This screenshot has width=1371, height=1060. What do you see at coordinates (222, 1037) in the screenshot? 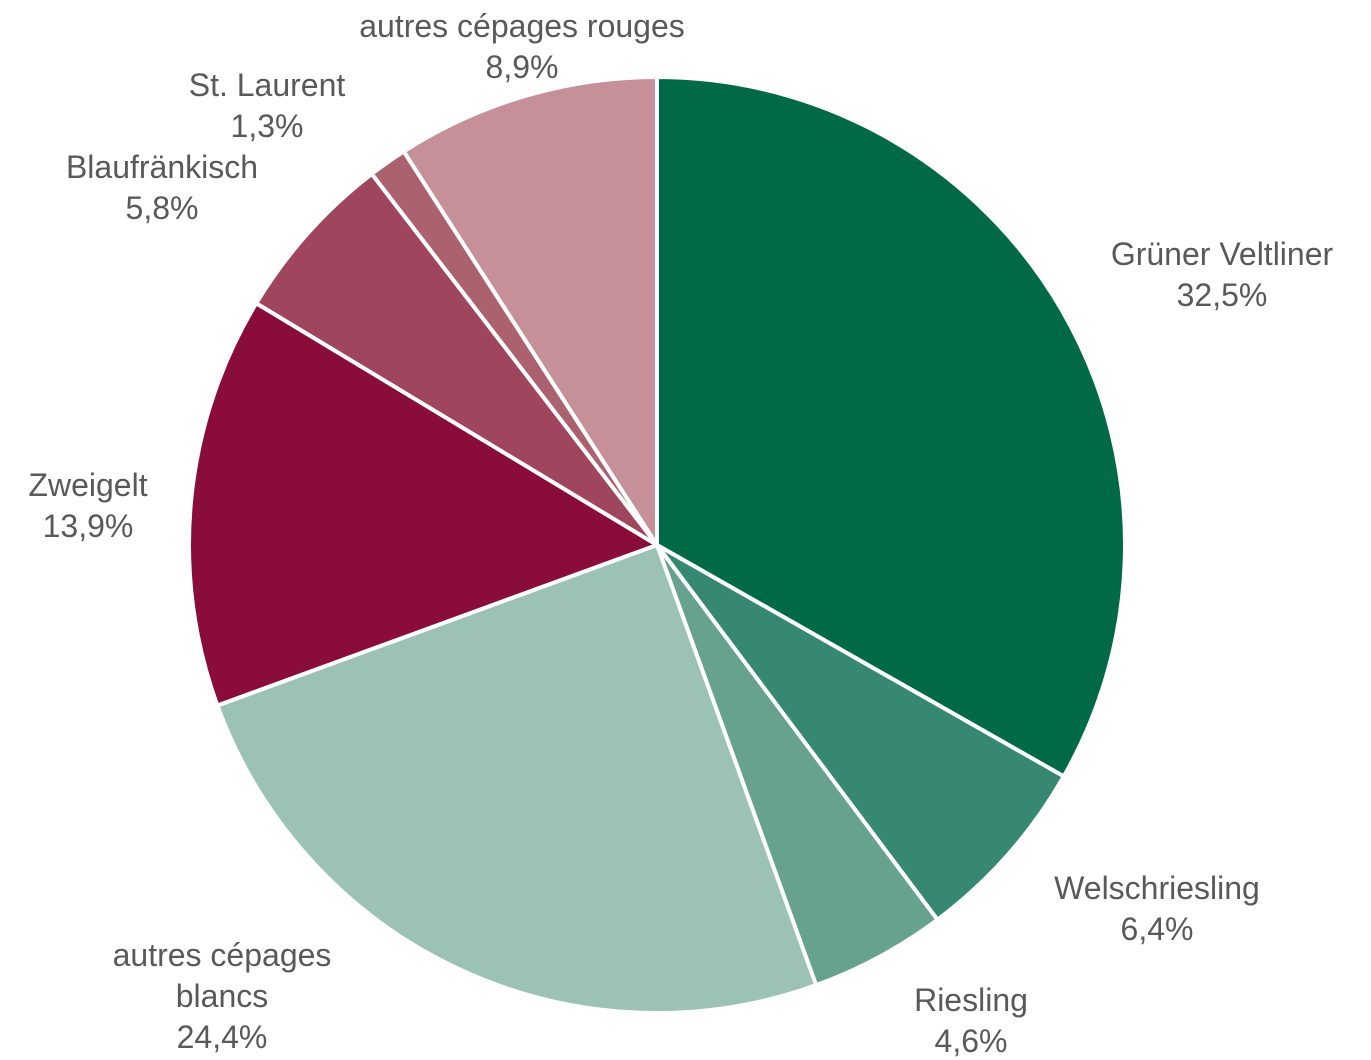
I see `slice-value-label: 24,4%` at bounding box center [222, 1037].